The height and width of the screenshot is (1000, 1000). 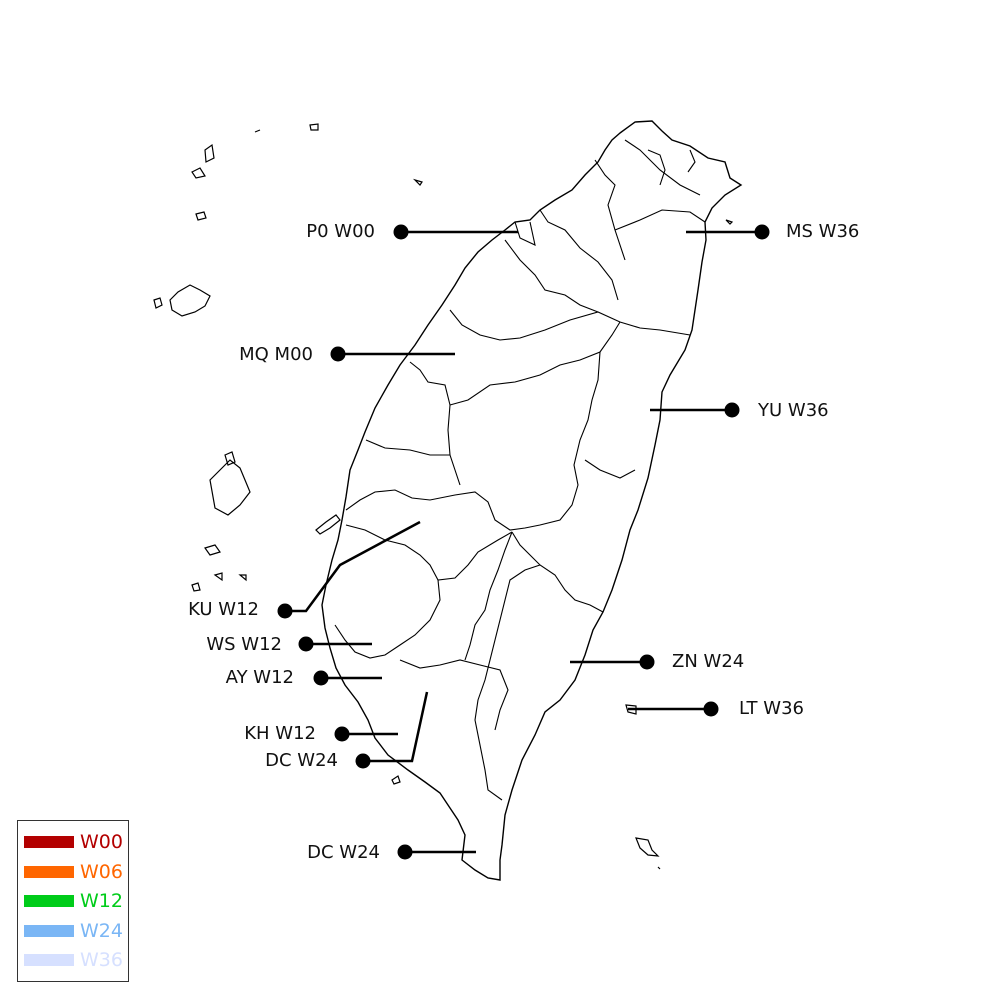 I want to click on station-label: MQ M00, so click(x=276, y=354).